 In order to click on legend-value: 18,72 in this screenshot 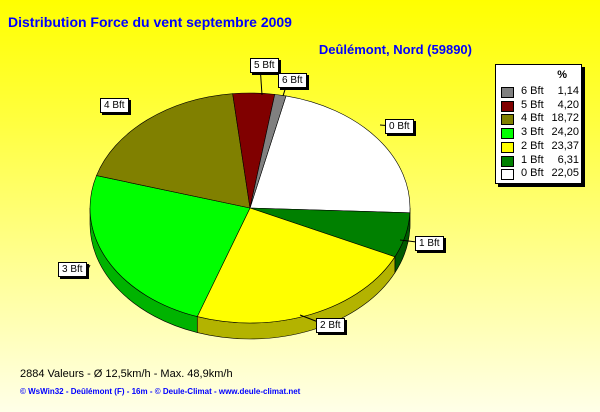, I will do `click(565, 118)`.